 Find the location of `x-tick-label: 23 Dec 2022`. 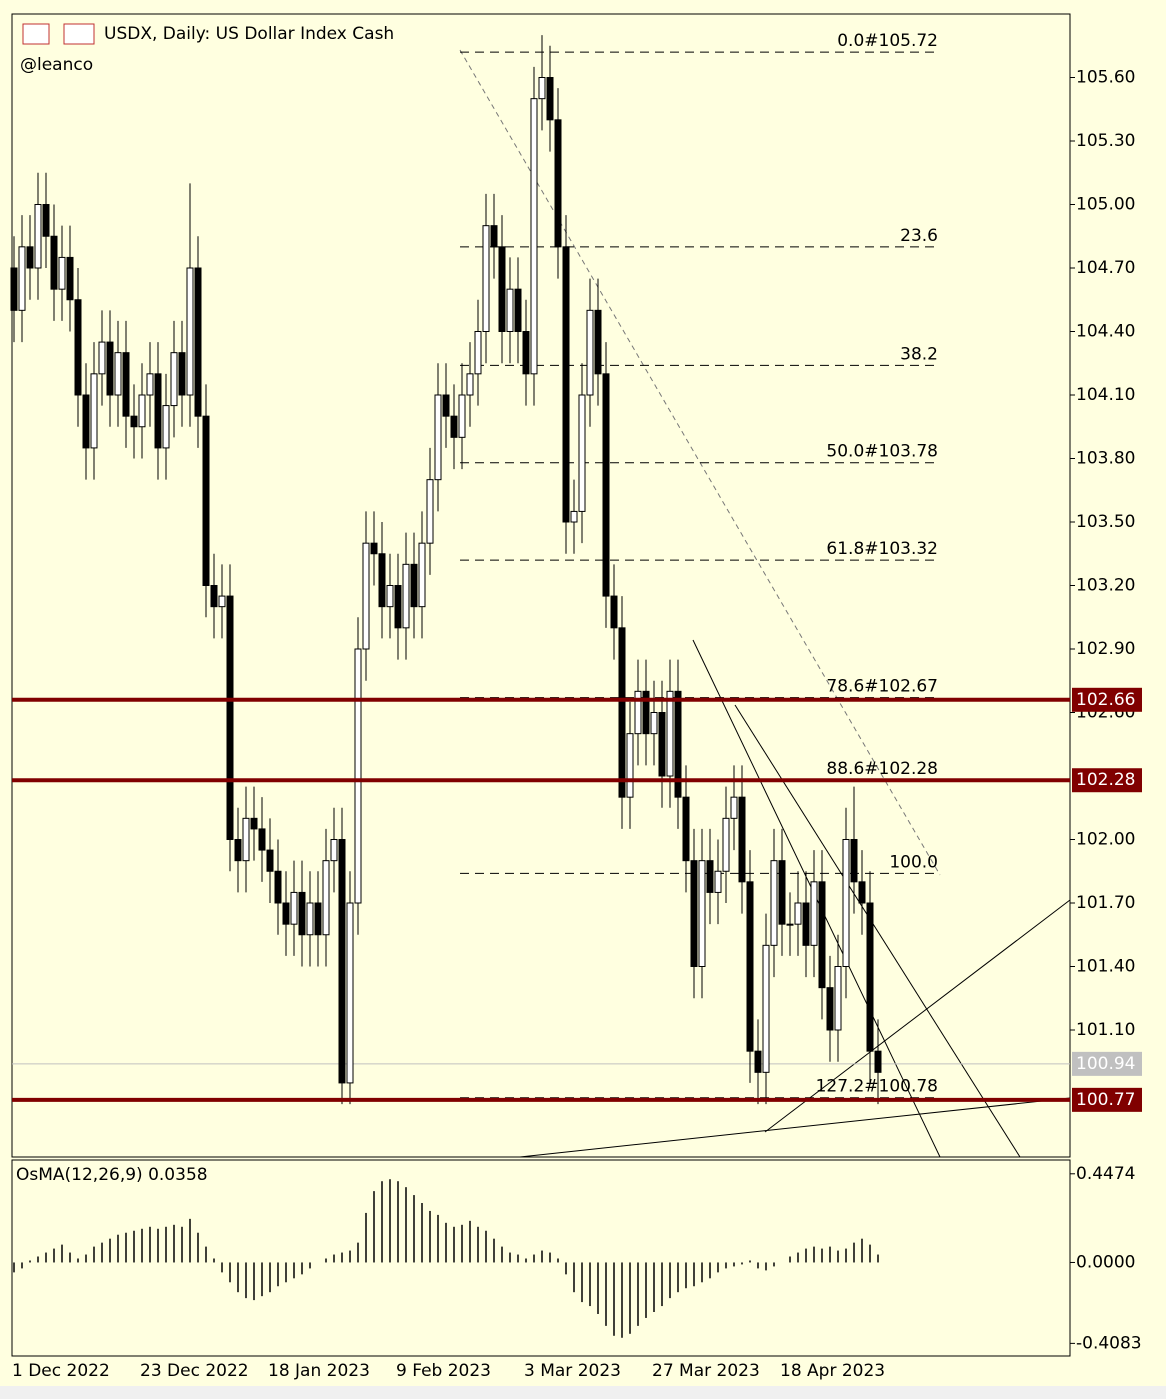

x-tick-label: 23 Dec 2022 is located at coordinates (194, 1371).